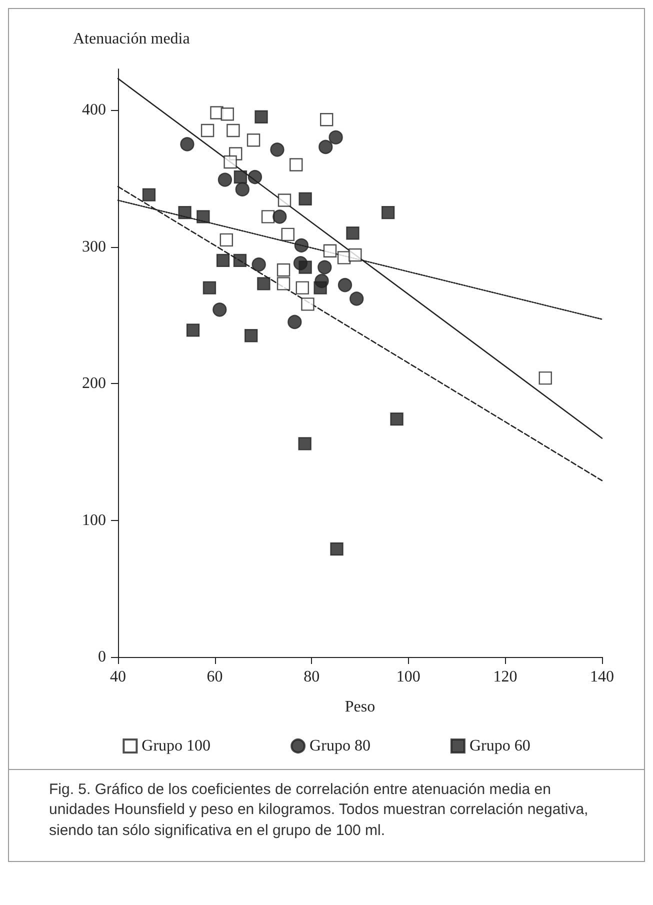 The image size is (653, 905). Describe the element at coordinates (102, 657) in the screenshot. I see `y-tick-label: 0` at that location.